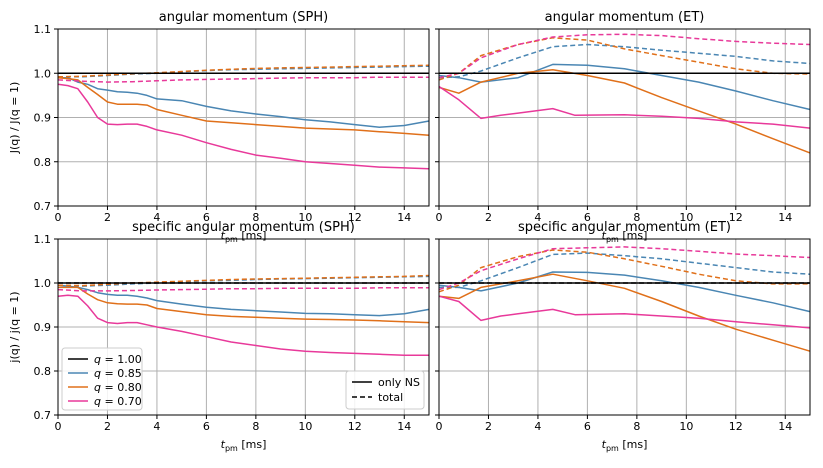 This screenshot has height=468, width=823. What do you see at coordinates (14, 118) in the screenshot?
I see `y-axis-label: J(q) / J(q = 1)` at bounding box center [14, 118].